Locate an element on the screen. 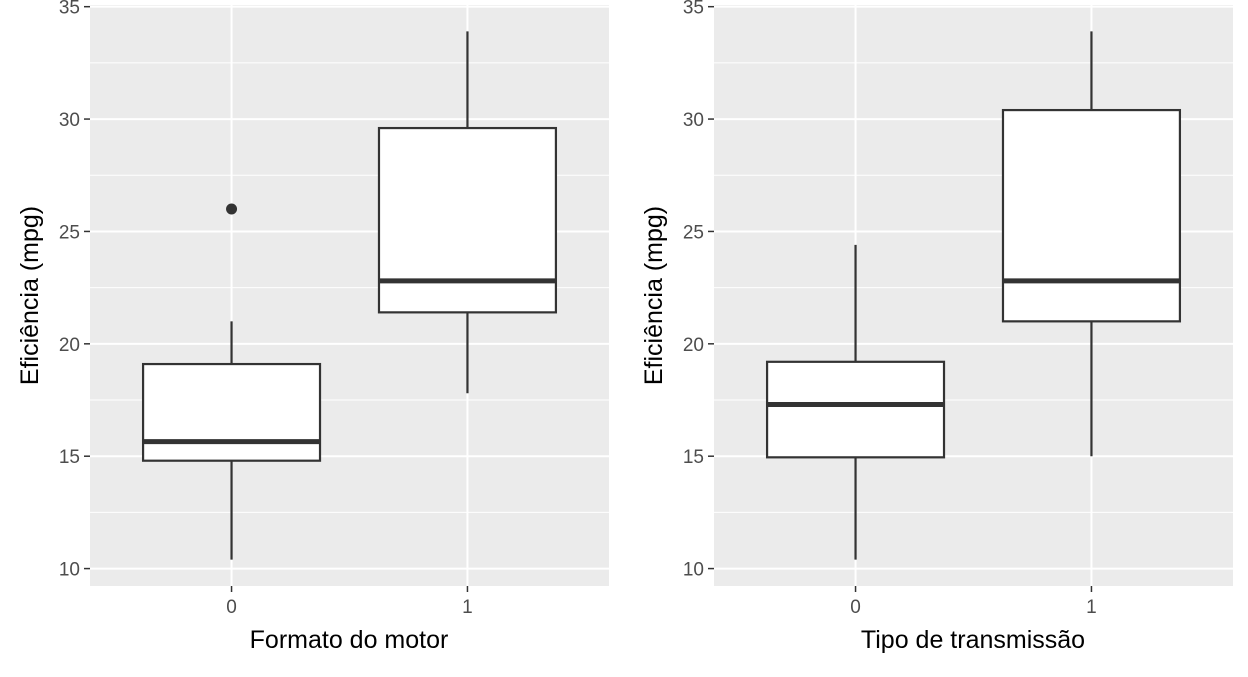  outlier-point is located at coordinates (232, 209).